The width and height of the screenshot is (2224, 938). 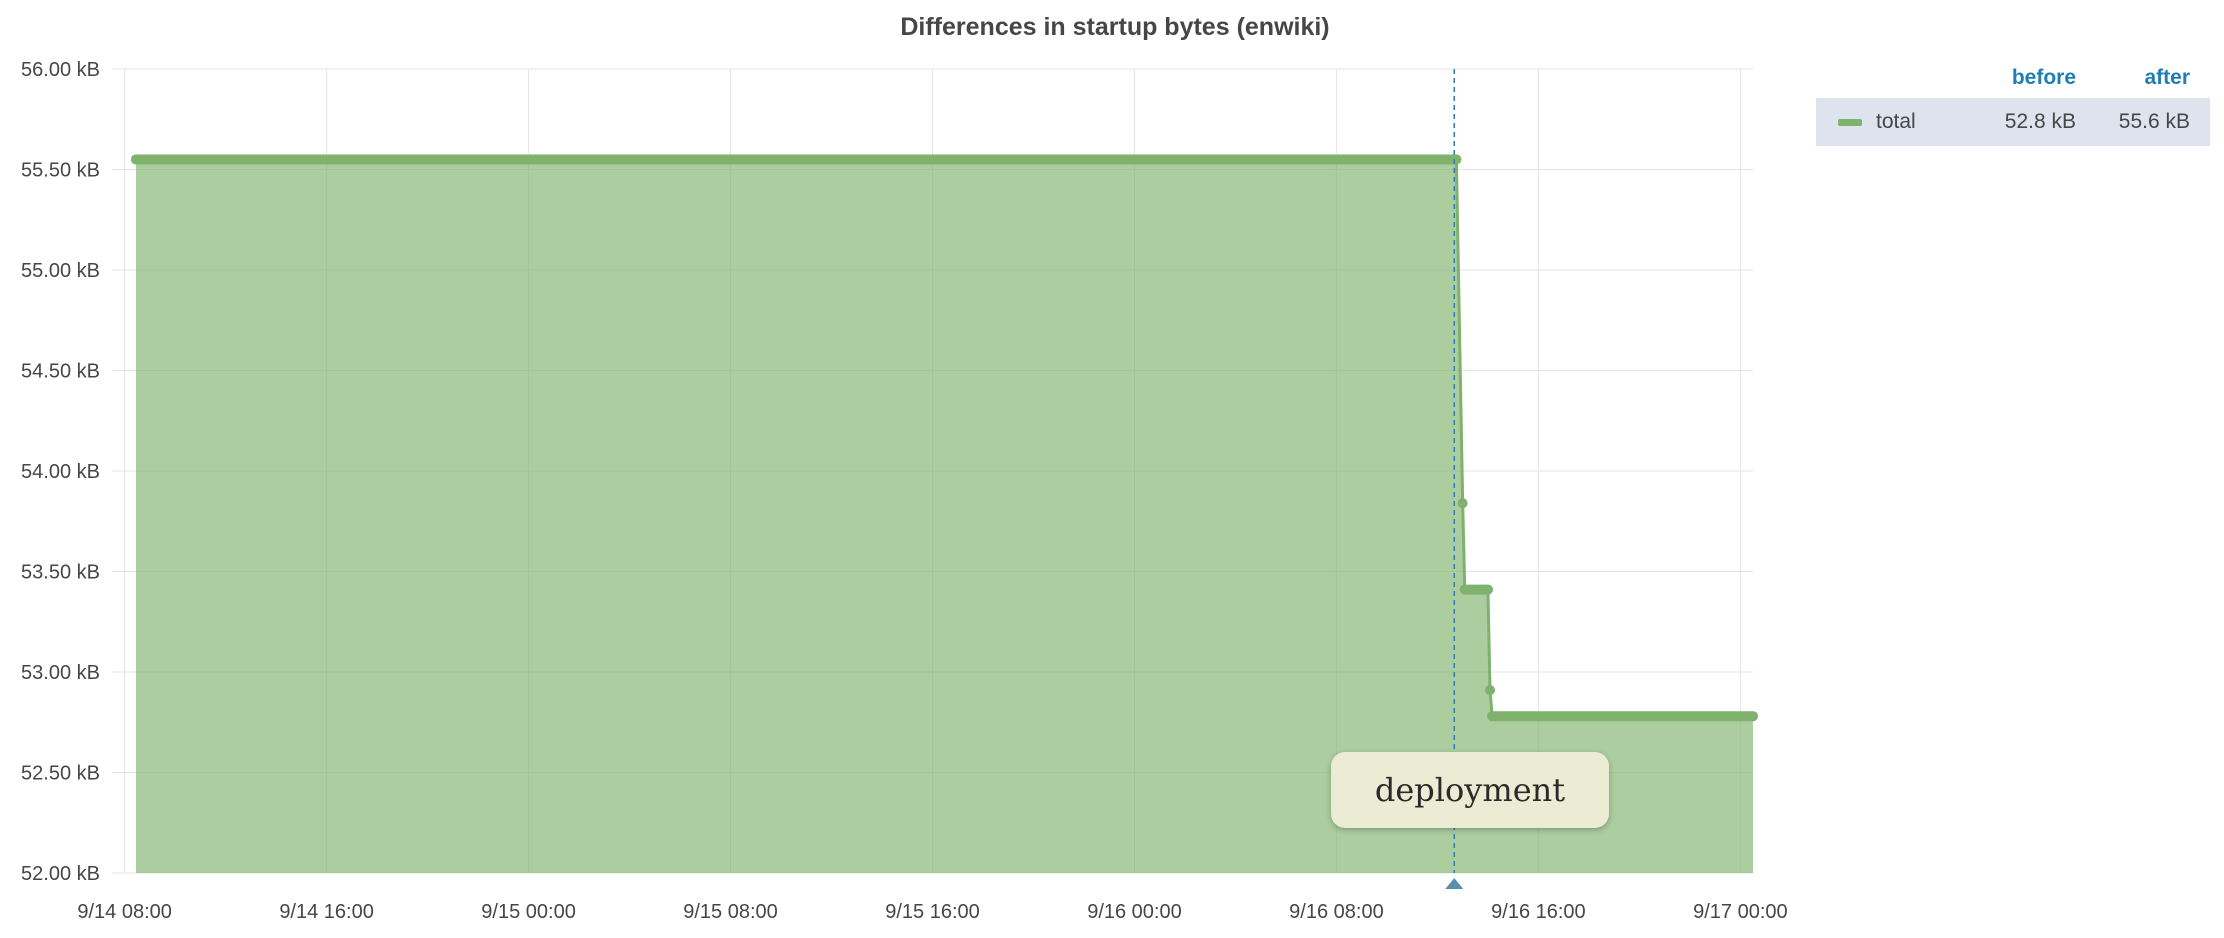 What do you see at coordinates (1896, 121) in the screenshot?
I see `legend-series-name: total` at bounding box center [1896, 121].